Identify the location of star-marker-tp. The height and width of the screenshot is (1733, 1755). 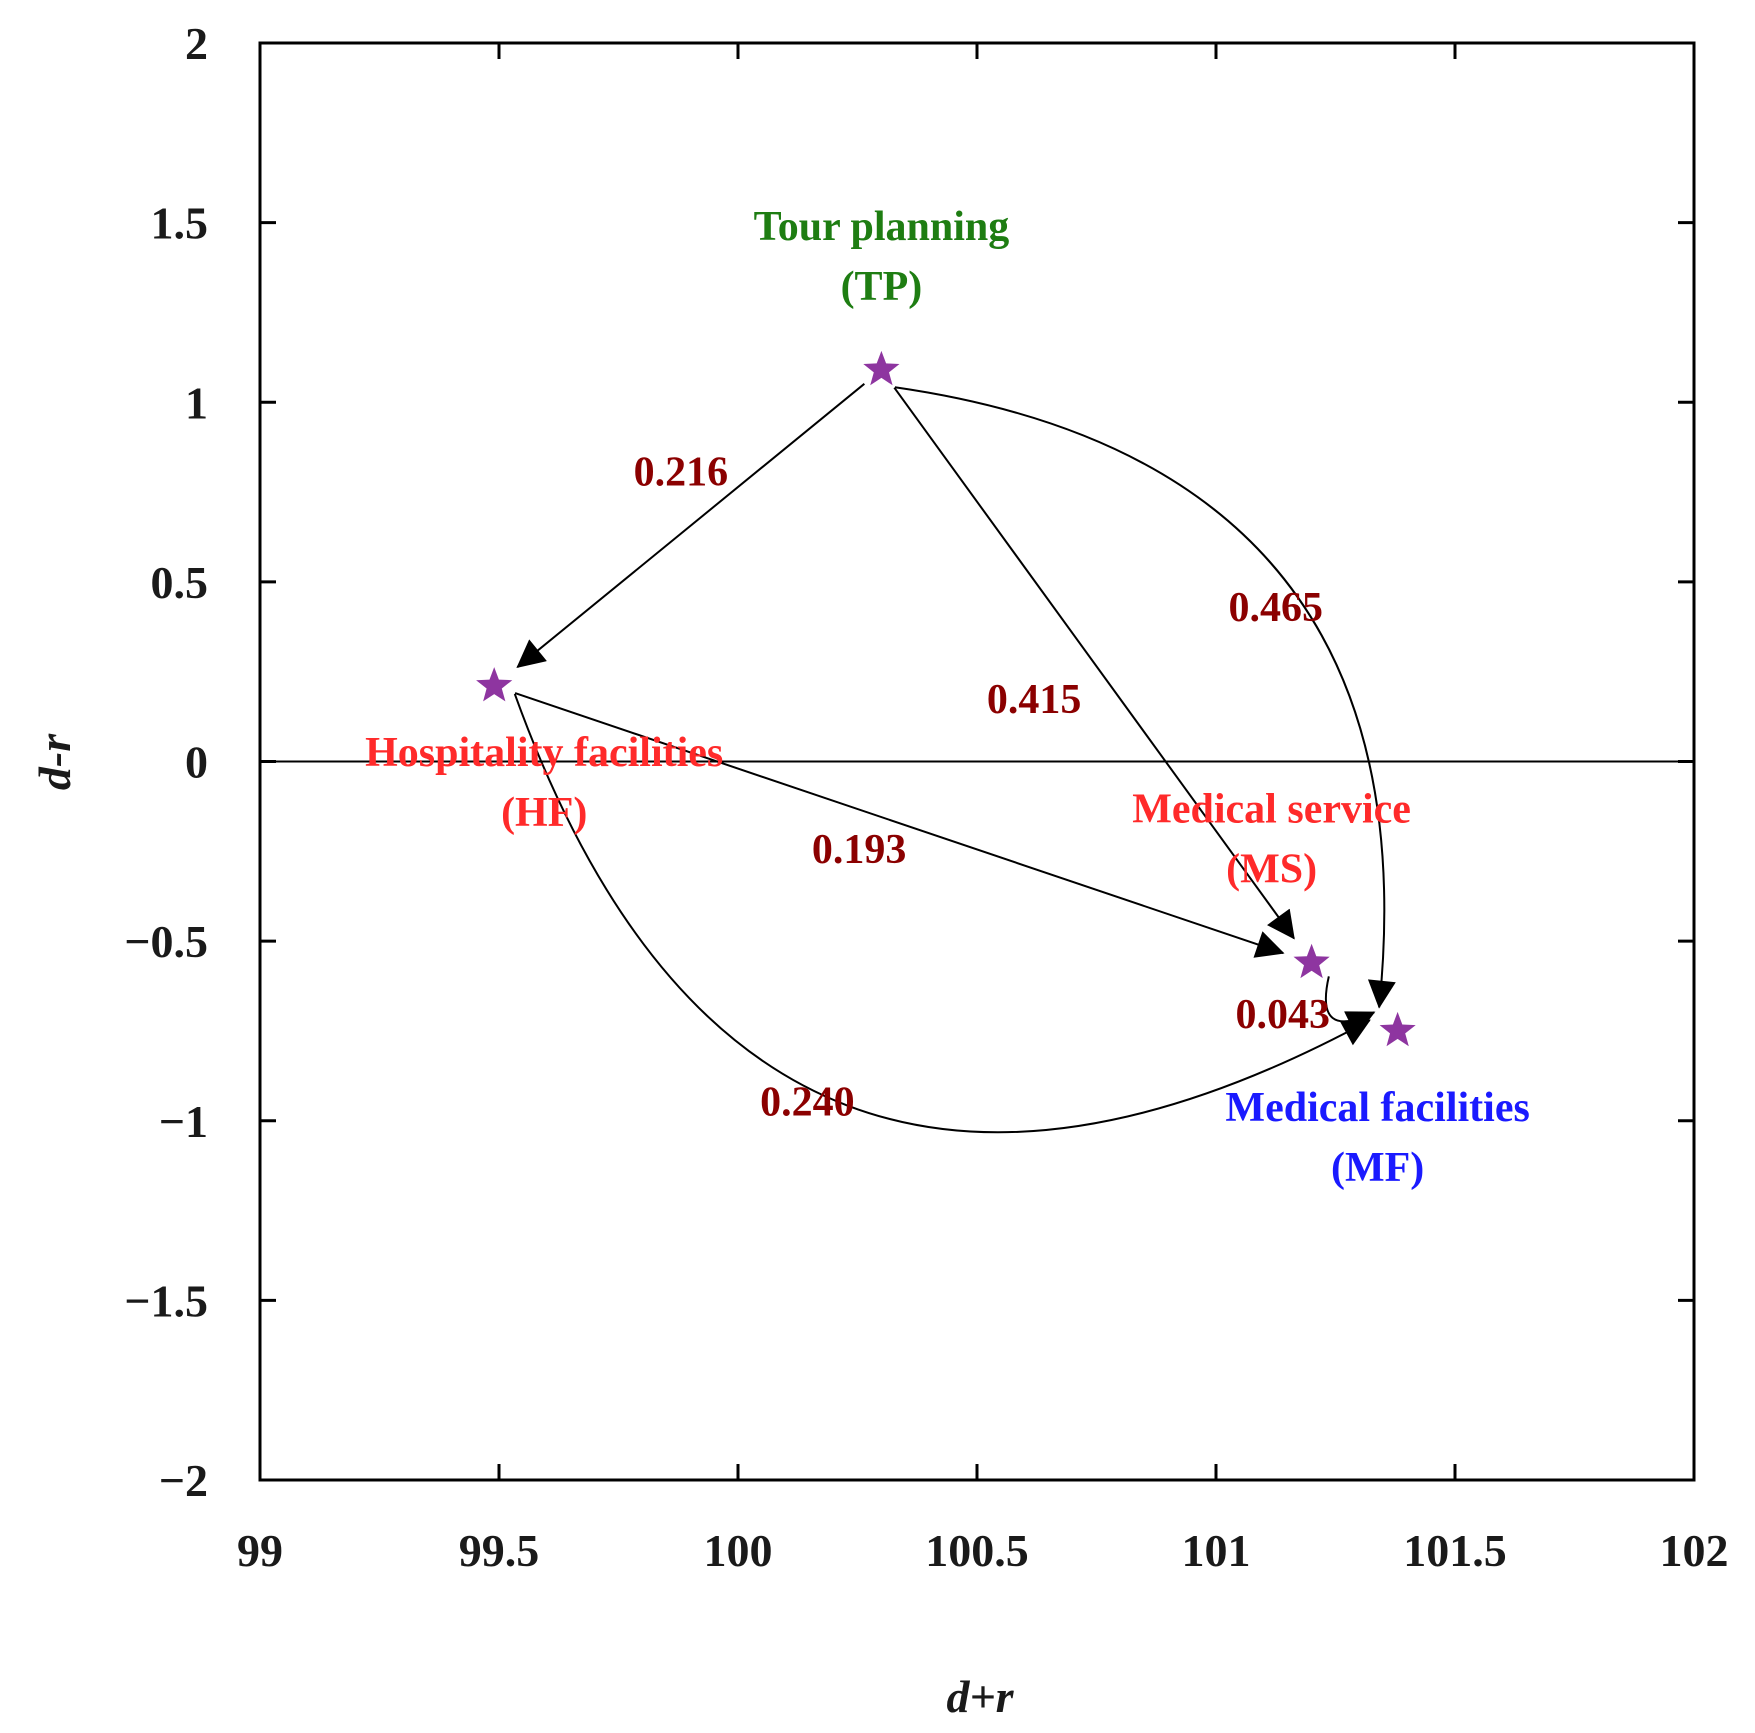
(881, 368).